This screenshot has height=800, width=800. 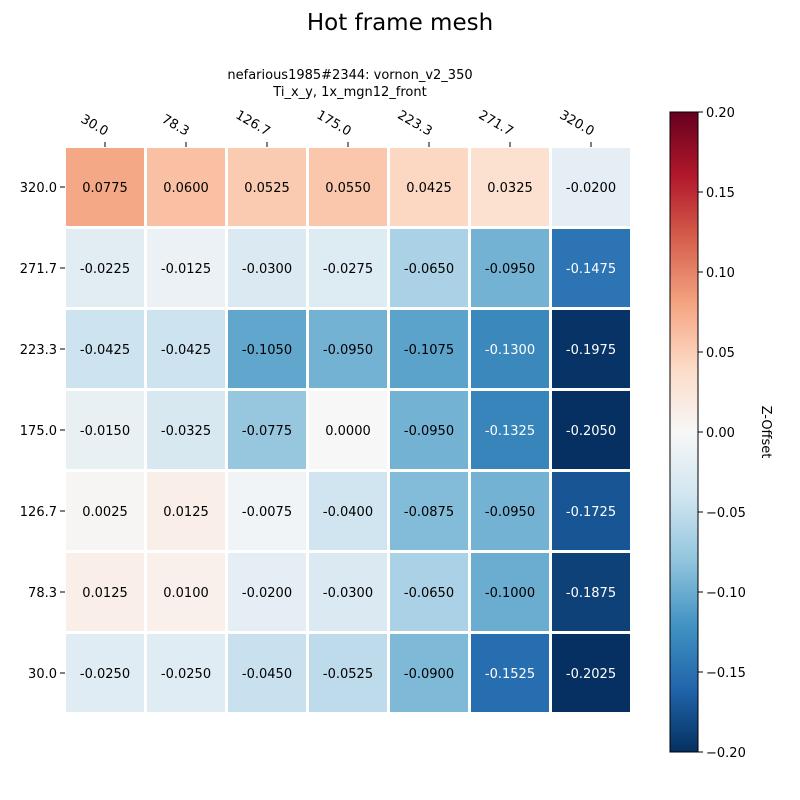 What do you see at coordinates (496, 124) in the screenshot?
I see `x-tick-label: 271.7` at bounding box center [496, 124].